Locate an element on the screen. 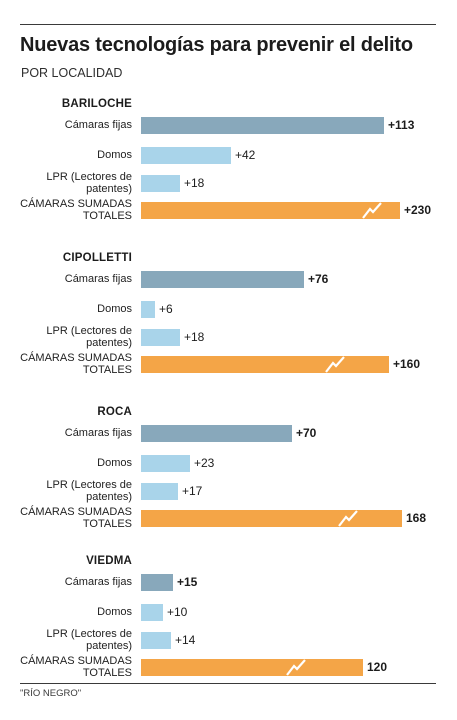  group-title-0: BARILOCHE is located at coordinates (96, 104).